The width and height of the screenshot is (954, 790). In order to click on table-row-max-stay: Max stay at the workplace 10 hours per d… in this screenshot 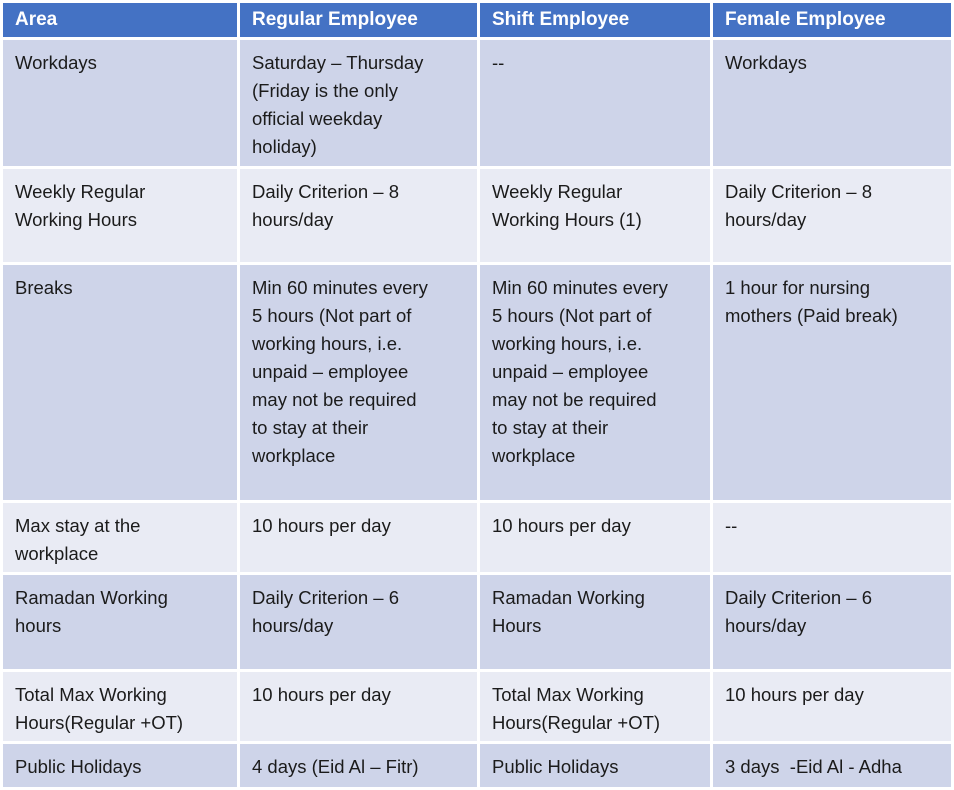, I will do `click(477, 537)`.